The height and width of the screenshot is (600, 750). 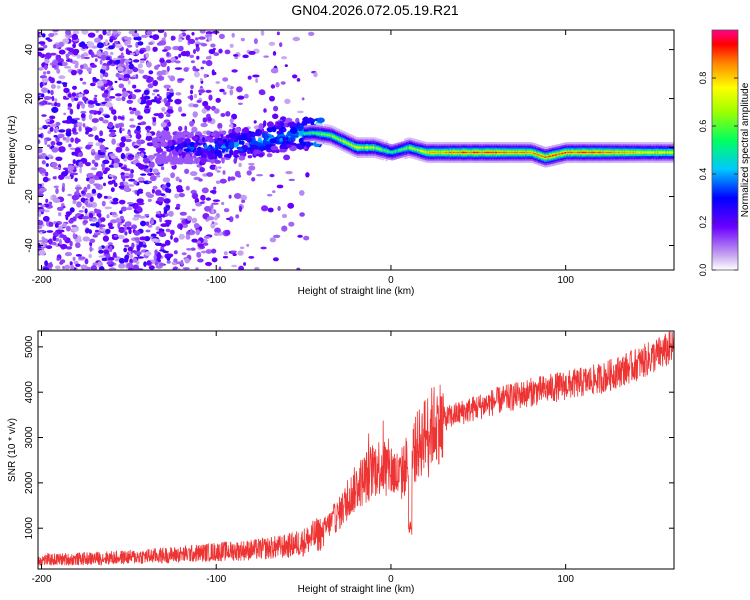 What do you see at coordinates (29, 245) in the screenshot?
I see `y-tick-label: -40` at bounding box center [29, 245].